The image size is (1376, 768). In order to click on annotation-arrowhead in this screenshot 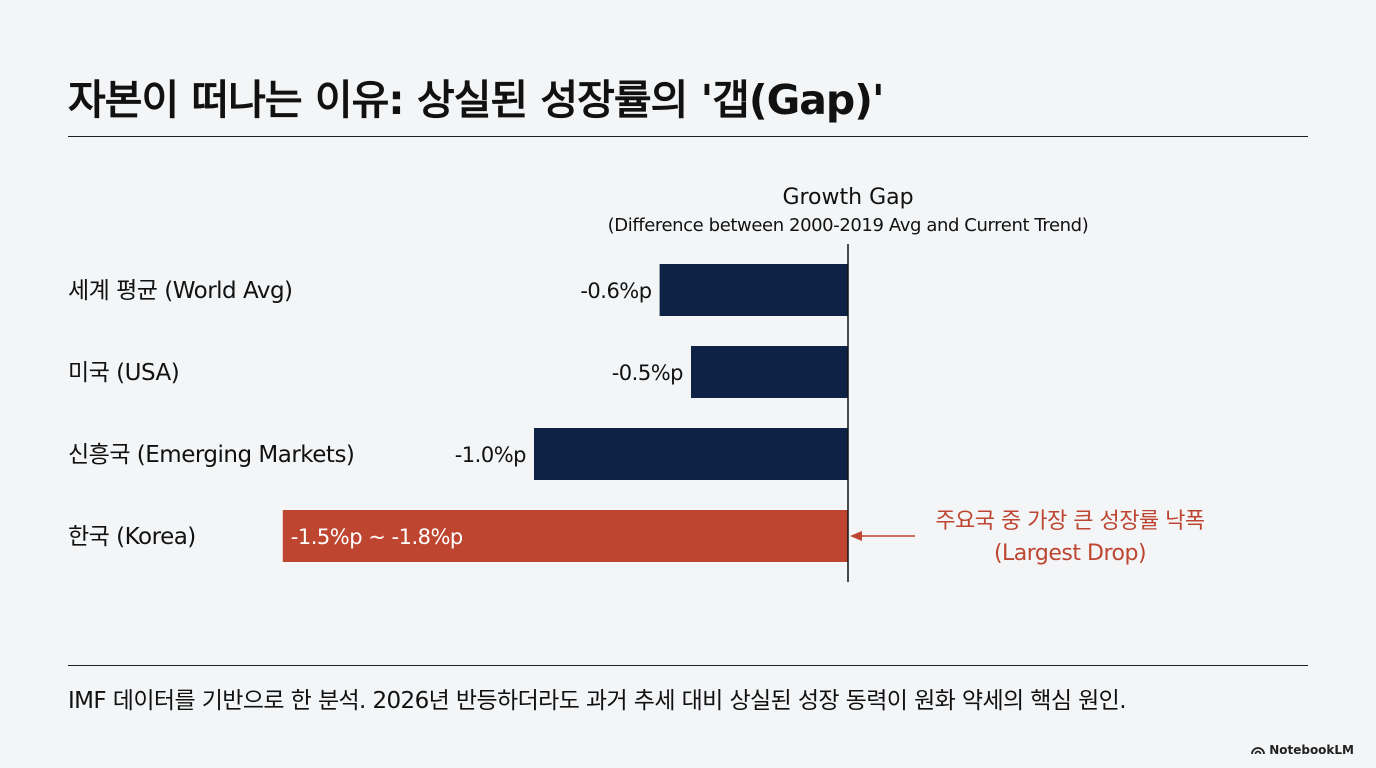, I will do `click(856, 536)`.